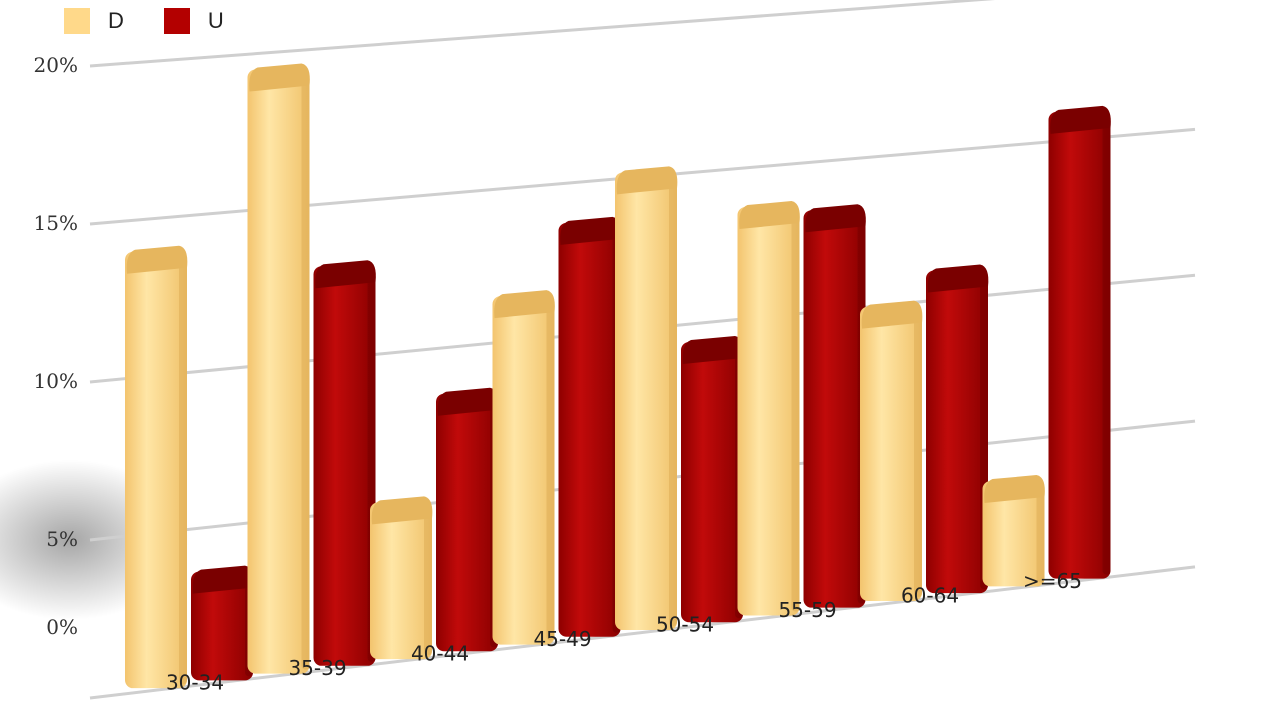 Image resolution: width=1281 pixels, height=726 pixels. Describe the element at coordinates (62, 627) in the screenshot. I see `y-tick-label: 0%` at that location.